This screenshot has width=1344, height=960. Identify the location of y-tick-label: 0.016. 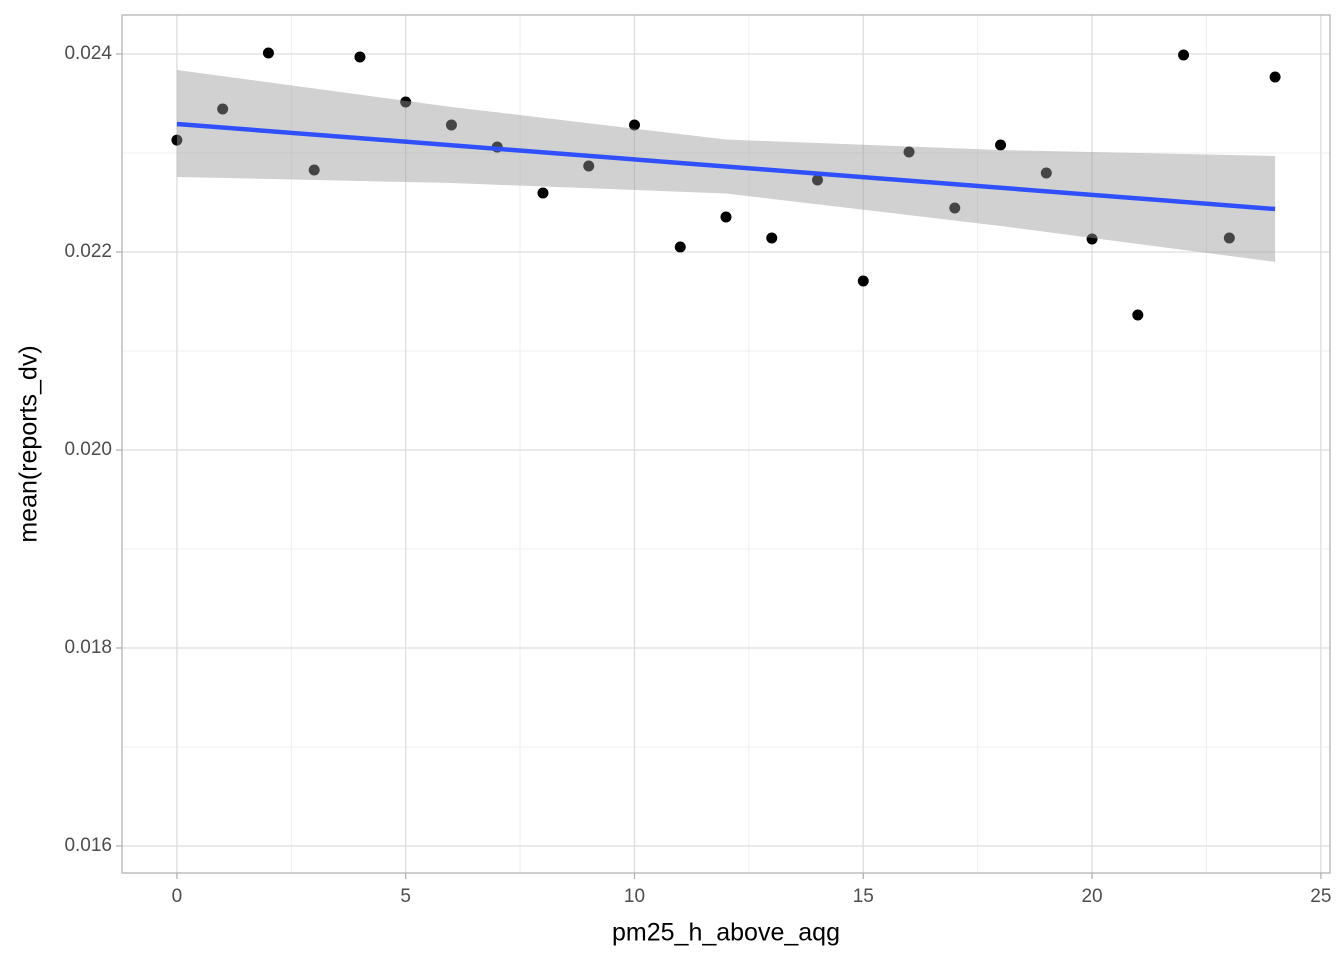
(88, 845).